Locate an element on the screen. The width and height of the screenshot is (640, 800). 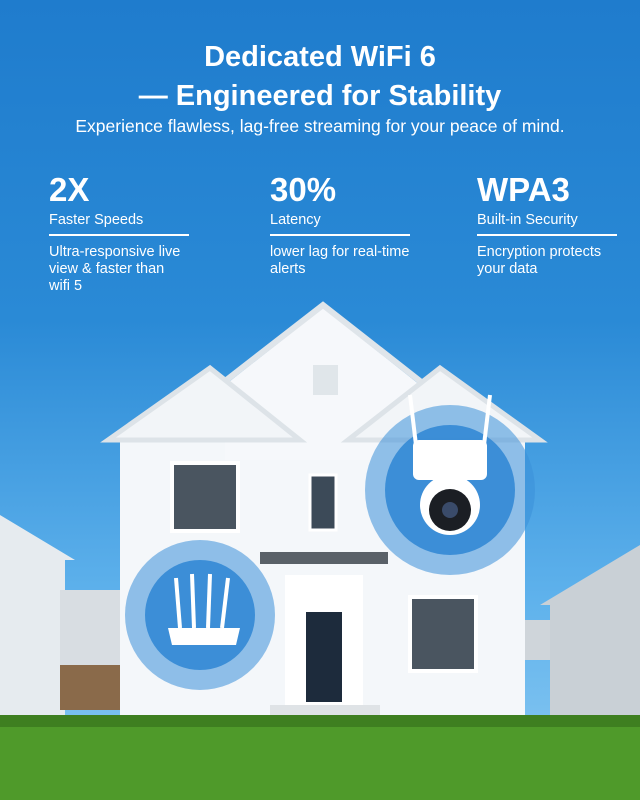
security-camera-icon is located at coordinates (450, 484).